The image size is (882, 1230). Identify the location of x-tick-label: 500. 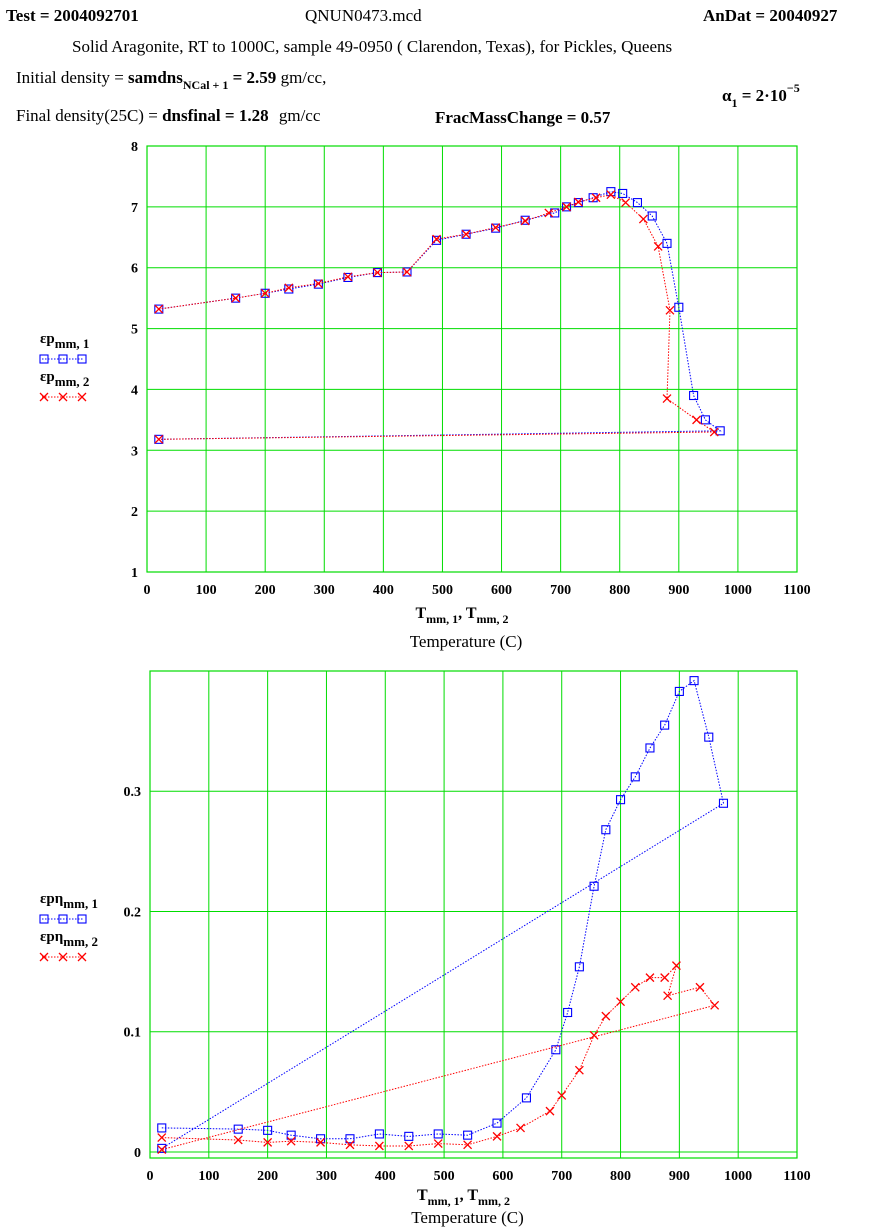
(444, 1176).